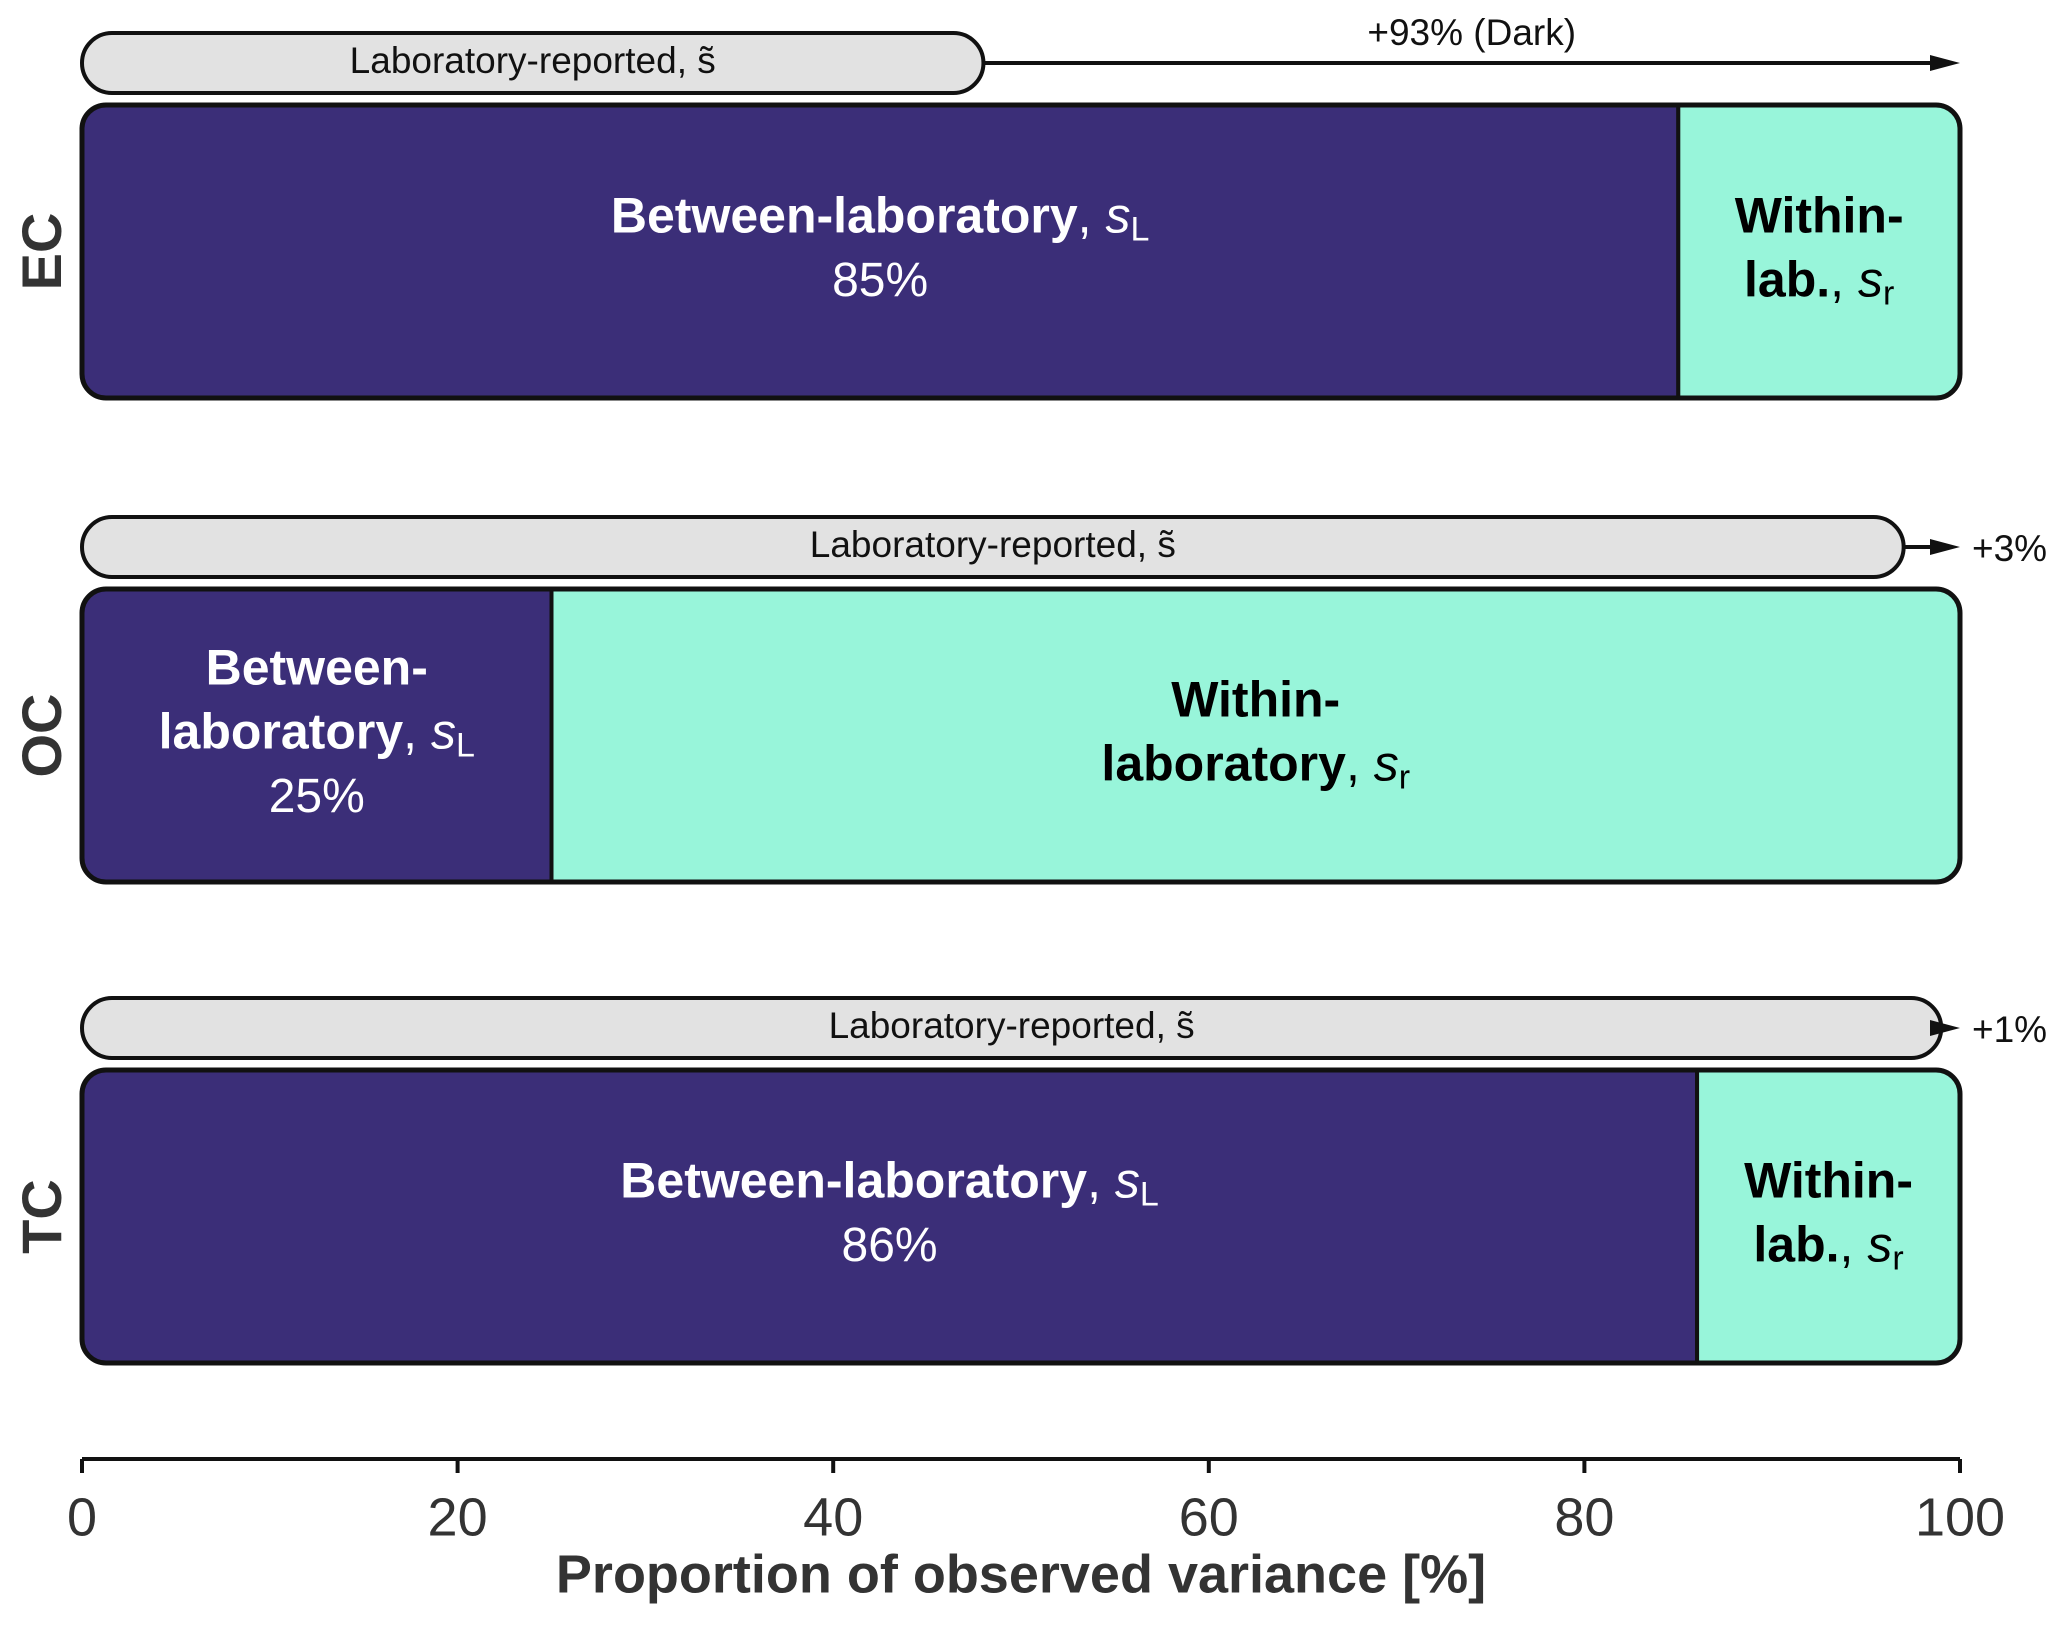  Describe the element at coordinates (880, 280) in the screenshot. I see `value-label: 85%` at that location.